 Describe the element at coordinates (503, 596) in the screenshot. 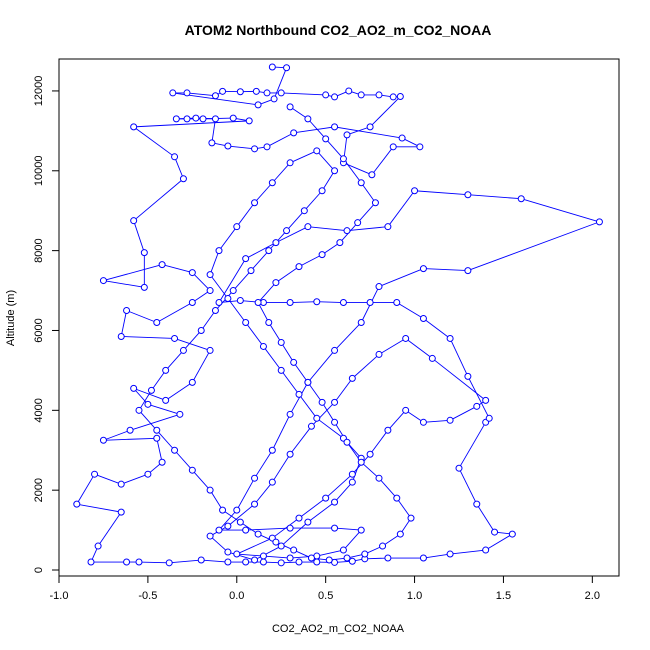

I see `x-tick-label: 1.5` at that location.